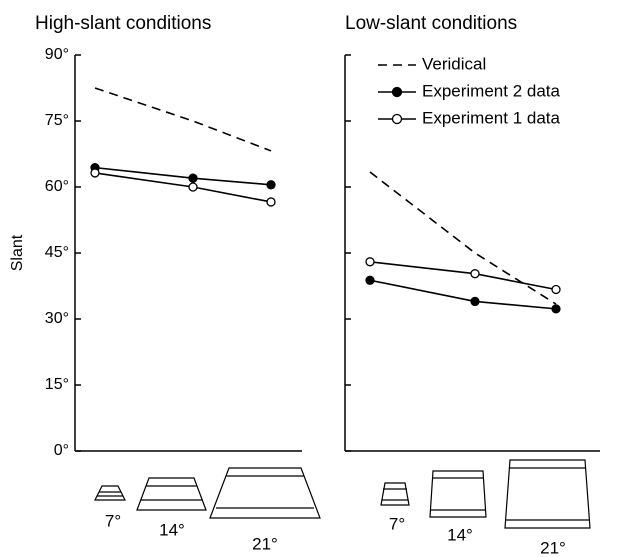  Describe the element at coordinates (57, 252) in the screenshot. I see `y-tick-label: 45°` at that location.